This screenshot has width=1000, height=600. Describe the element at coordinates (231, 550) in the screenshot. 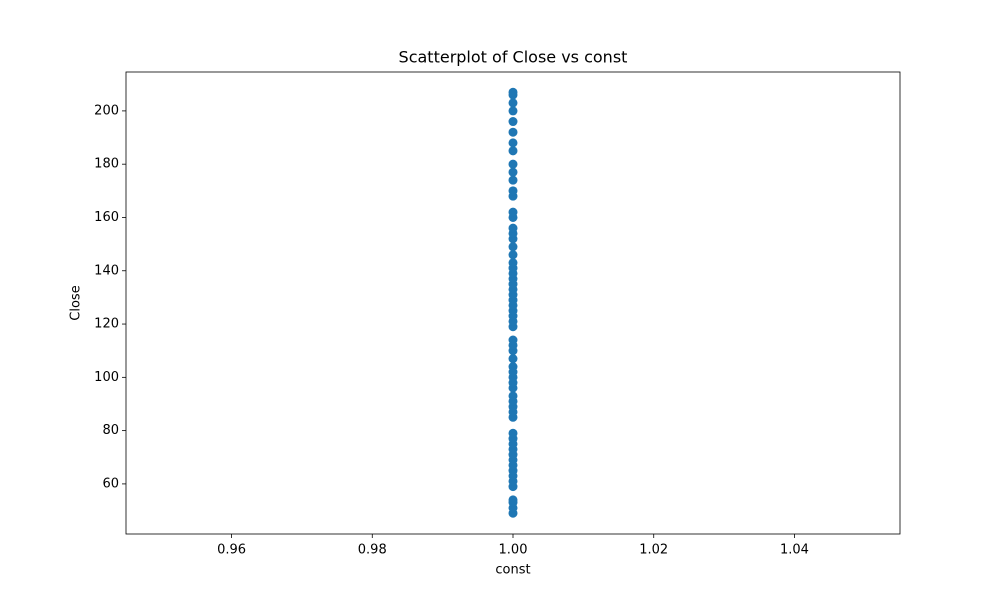

I see `x-tick-label: 0.96` at that location.